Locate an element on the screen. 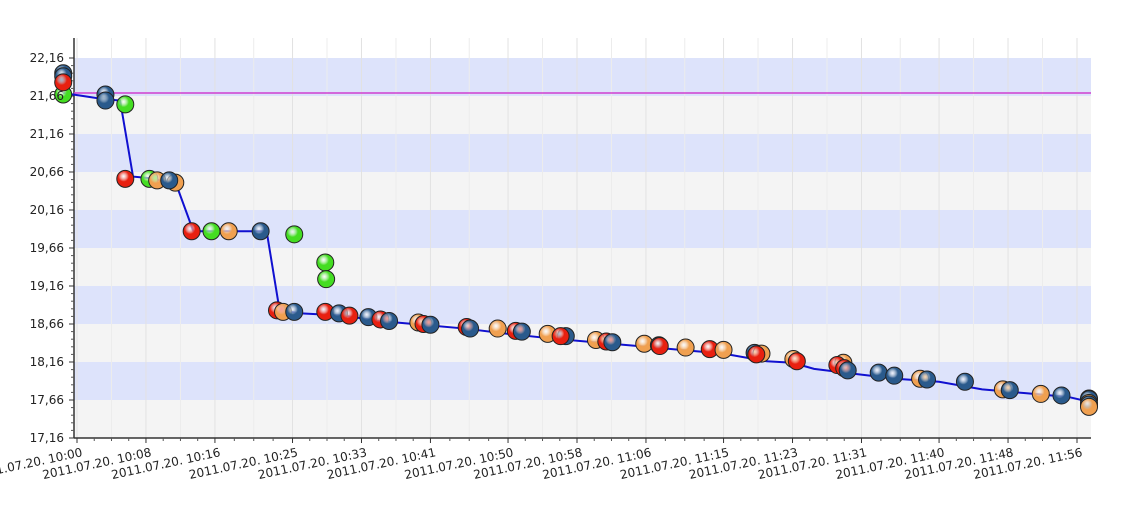 Image resolution: width=1131 pixels, height=516 pixels. y-tick-label: 17,66 is located at coordinates (47, 400).